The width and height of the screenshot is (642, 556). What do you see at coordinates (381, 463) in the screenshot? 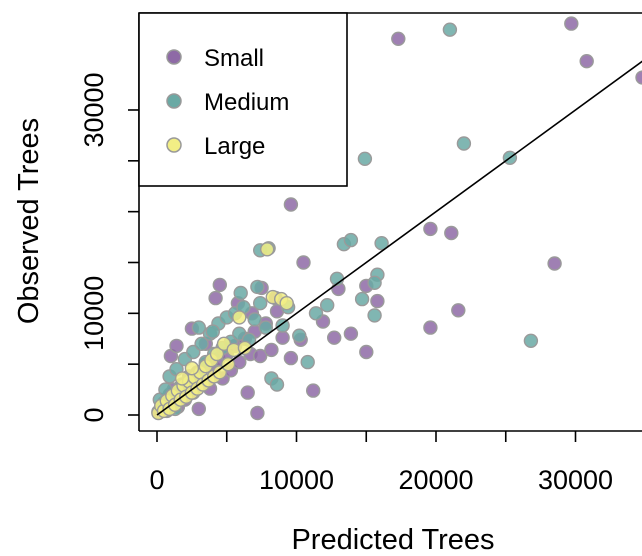
I see `x-axis-ticks: 0 10000 20000 30000` at bounding box center [381, 463].